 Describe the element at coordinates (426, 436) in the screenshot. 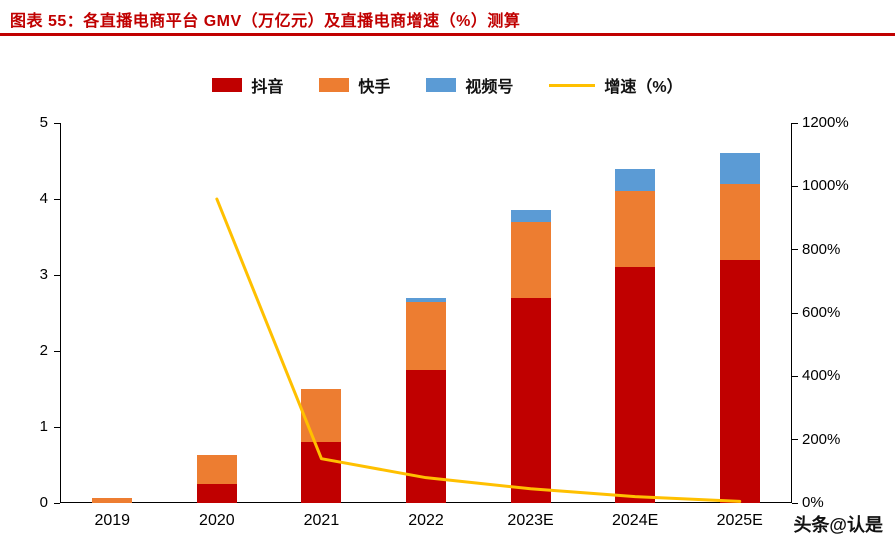

I see `bar-segment-douyin-2022` at that location.